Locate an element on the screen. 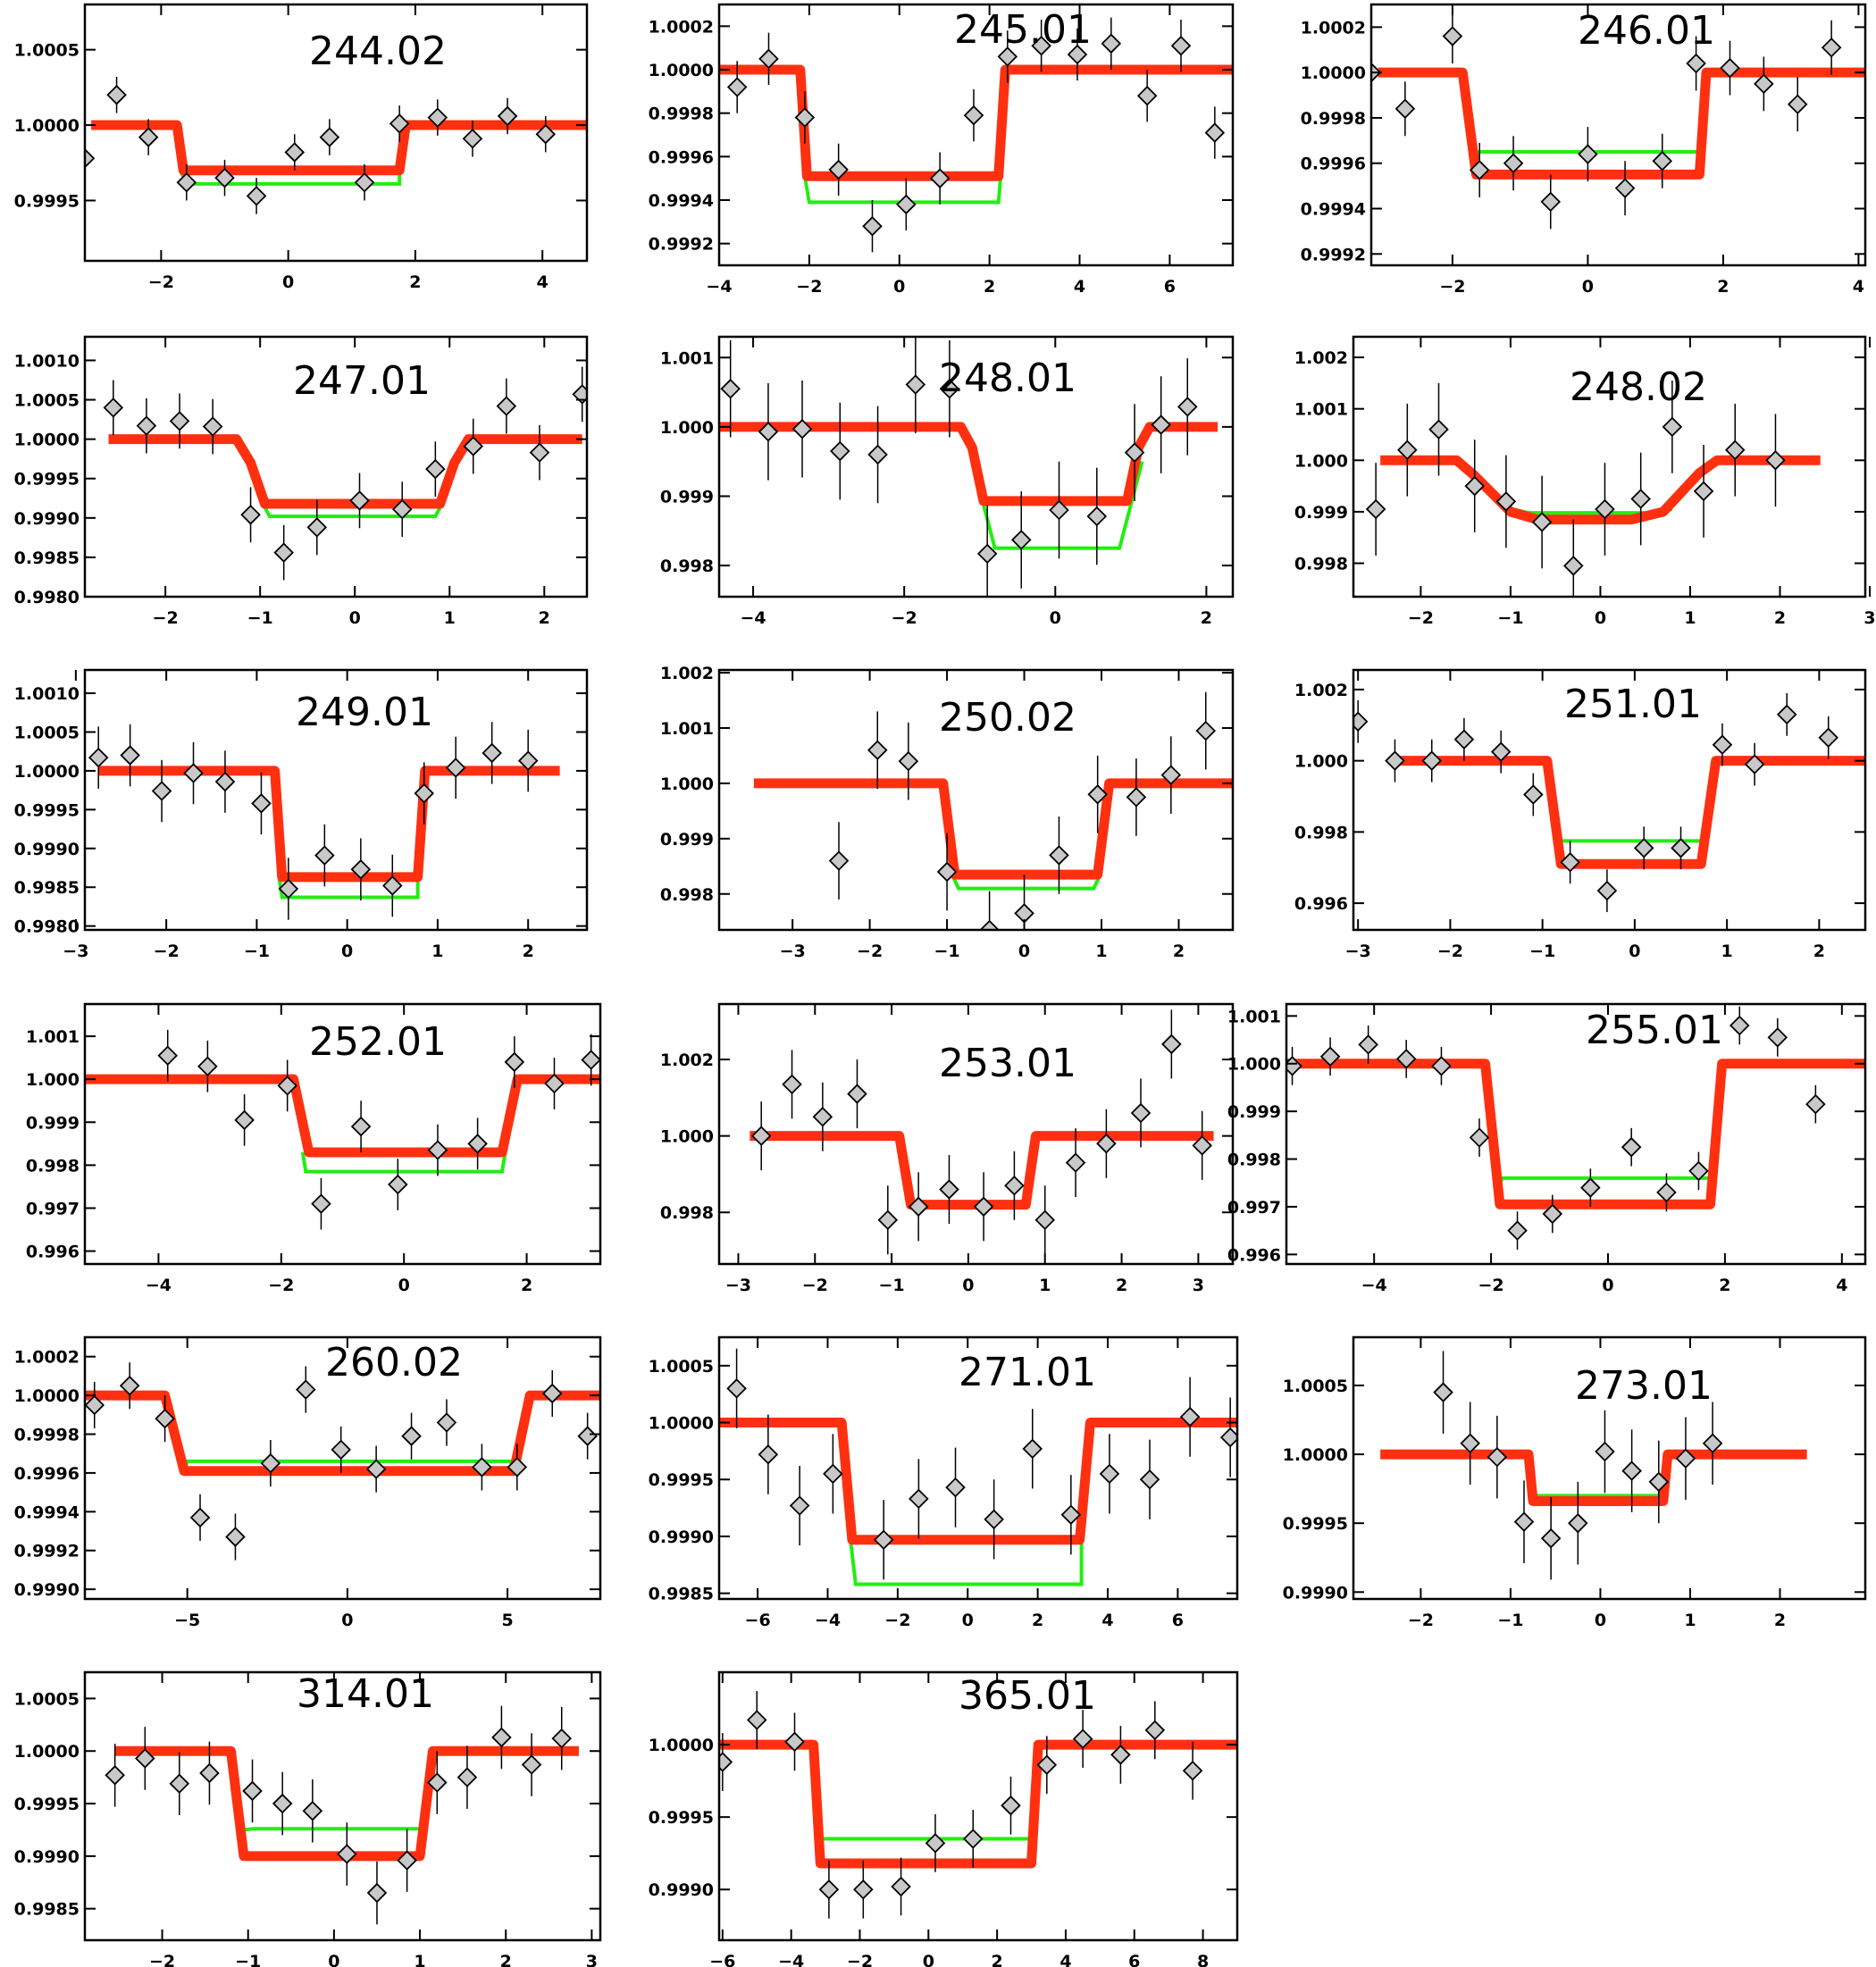  panel-title: 251.01 is located at coordinates (1633, 704).